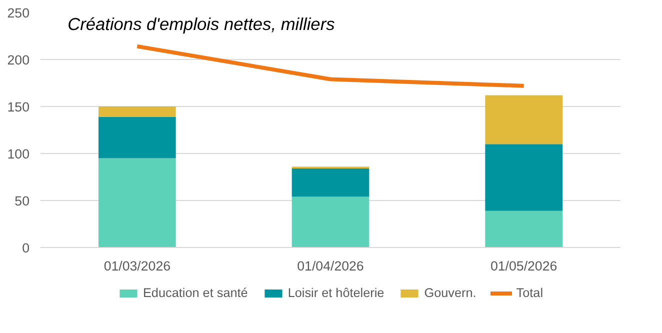 The image size is (662, 333). Describe the element at coordinates (450, 293) in the screenshot. I see `legend-label: Gouvern.` at that location.